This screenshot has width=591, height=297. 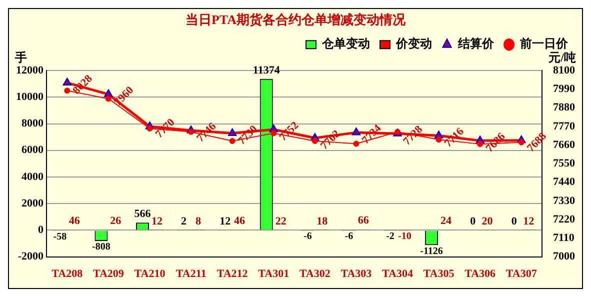 What do you see at coordinates (398, 274) in the screenshot?
I see `x-tick-label: TA304` at bounding box center [398, 274].